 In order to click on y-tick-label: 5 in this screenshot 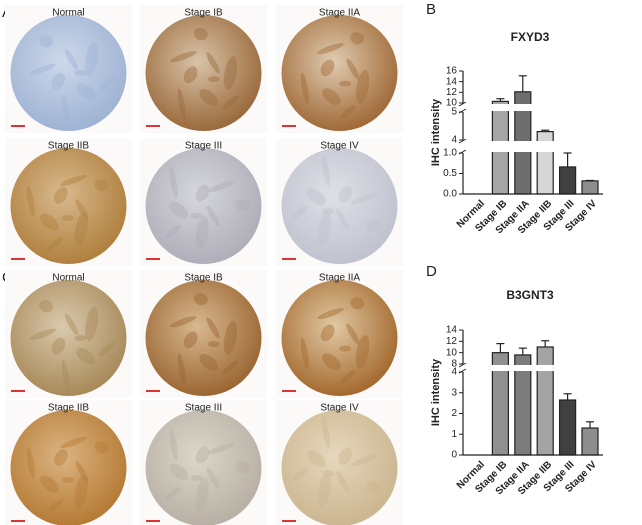, I will do `click(454, 112)`.